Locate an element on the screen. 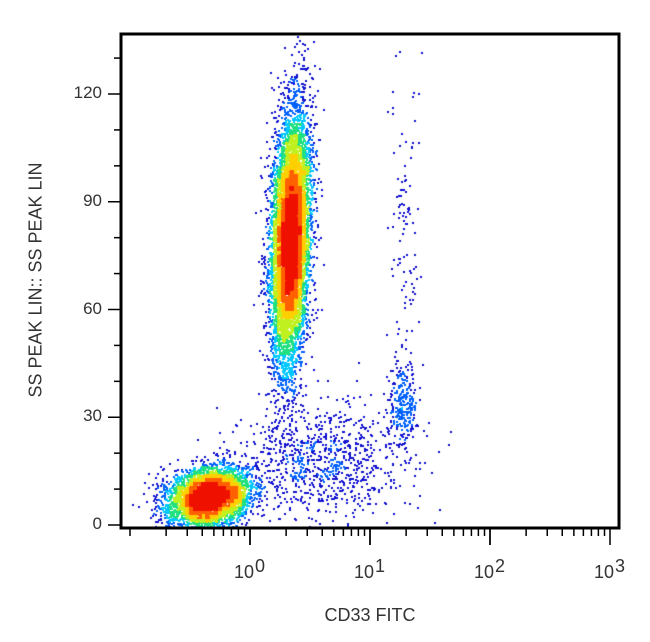  y-tick-label: 60 is located at coordinates (92, 308).